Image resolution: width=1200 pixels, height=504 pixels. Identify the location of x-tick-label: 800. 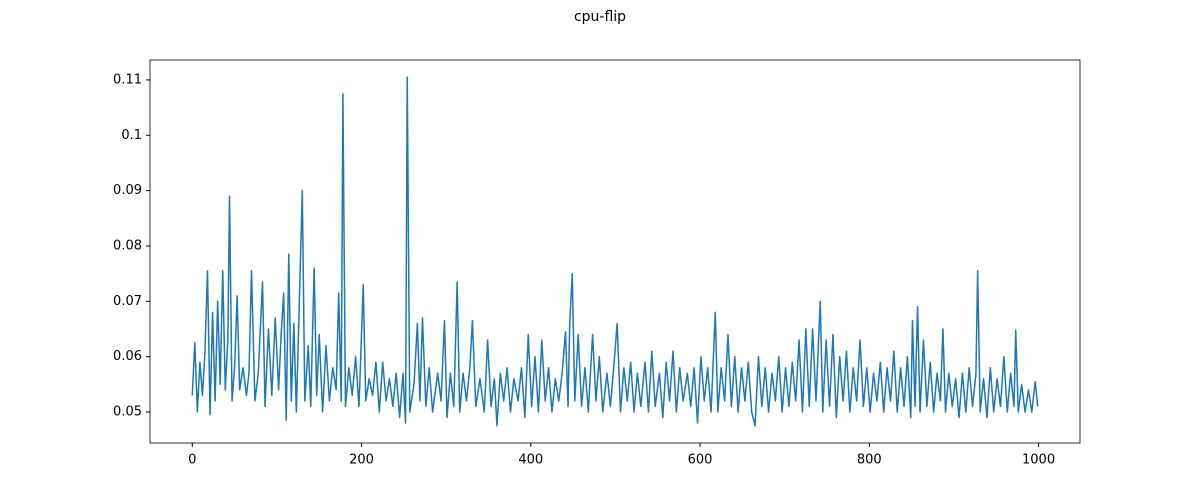
(869, 460).